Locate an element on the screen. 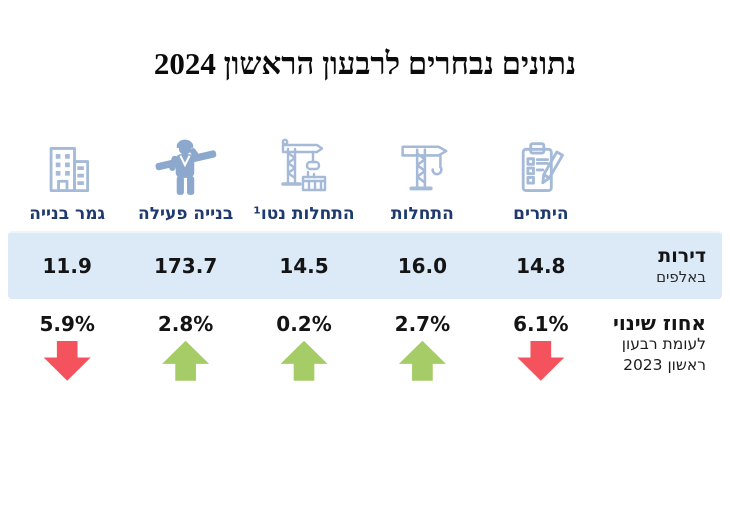 This screenshot has height=532, width=730. value-completions: 11.9 is located at coordinates (67, 265).